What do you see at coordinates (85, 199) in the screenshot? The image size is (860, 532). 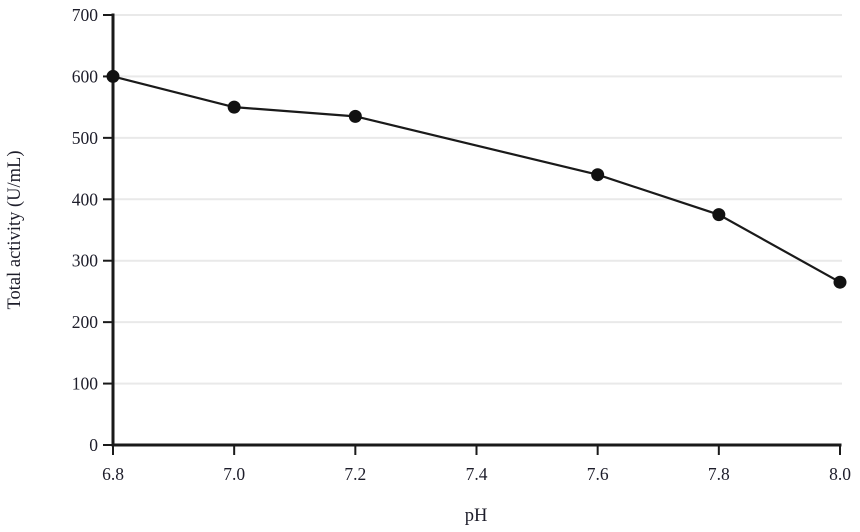 I see `y-axis-tick-label: 400` at bounding box center [85, 199].